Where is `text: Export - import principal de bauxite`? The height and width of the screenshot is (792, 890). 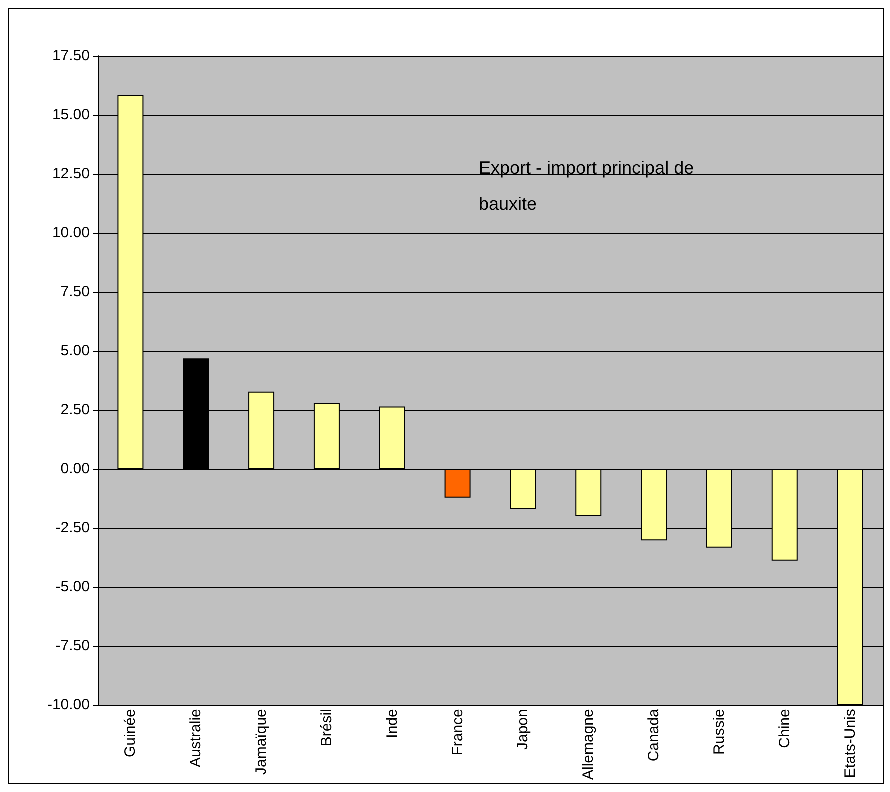 text: Export - import principal de bauxite is located at coordinates (589, 186).